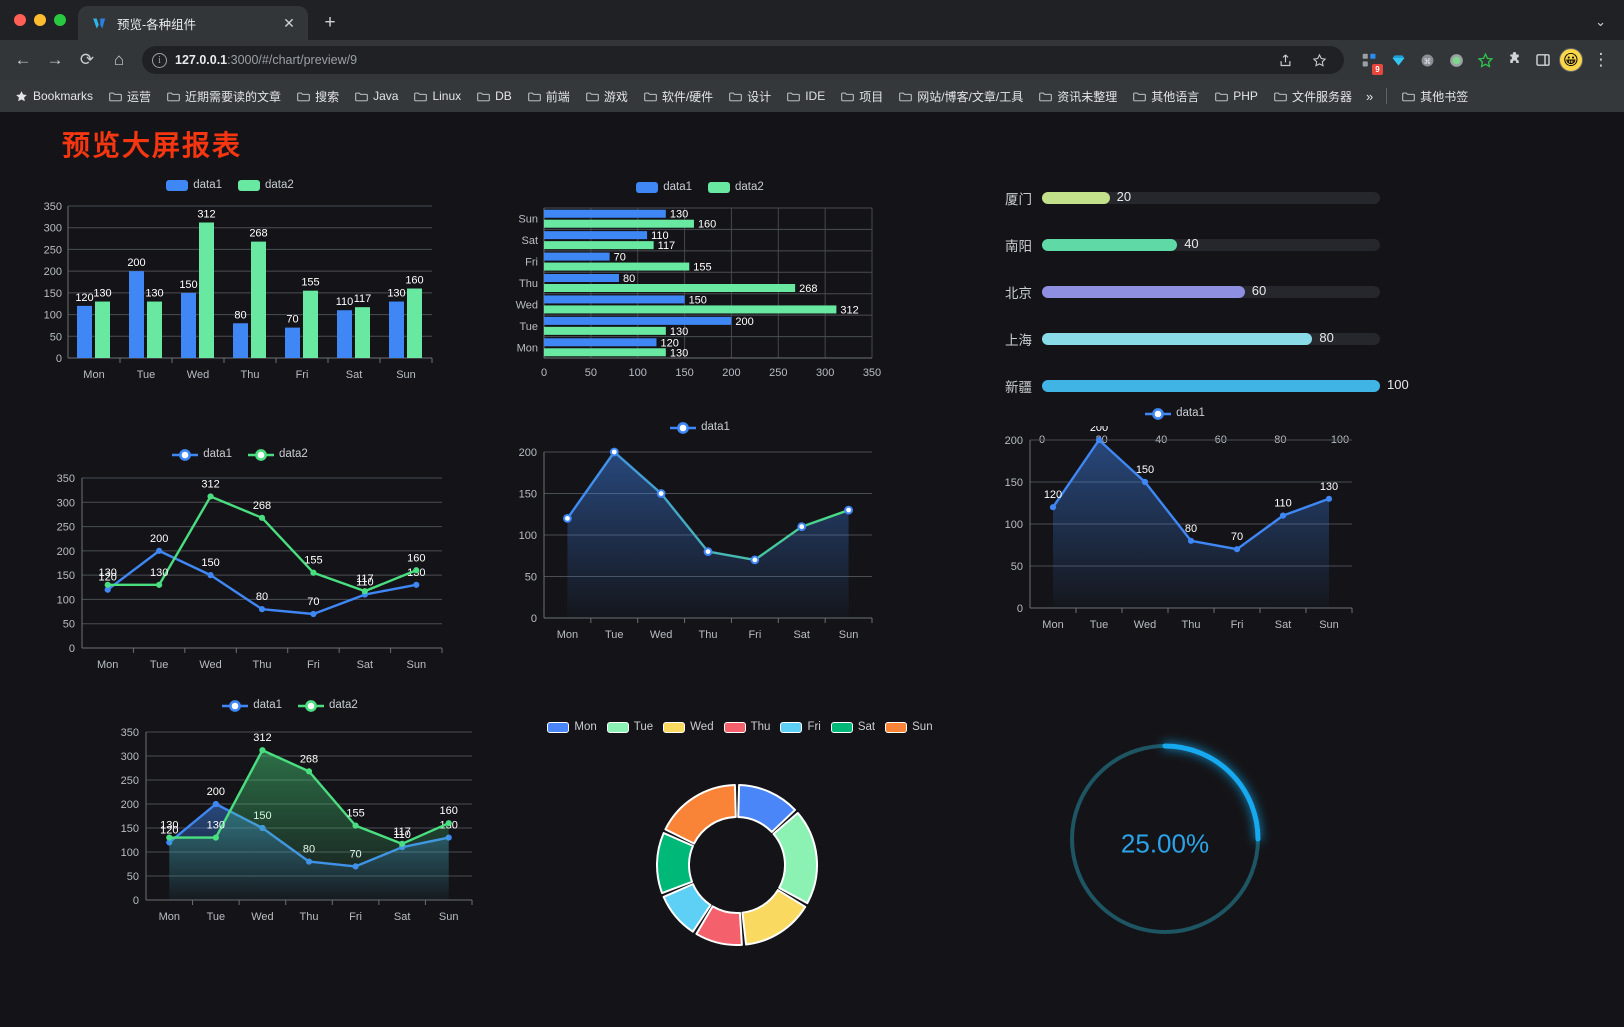  I want to click on legend-item-Thu: Thu, so click(746, 727).